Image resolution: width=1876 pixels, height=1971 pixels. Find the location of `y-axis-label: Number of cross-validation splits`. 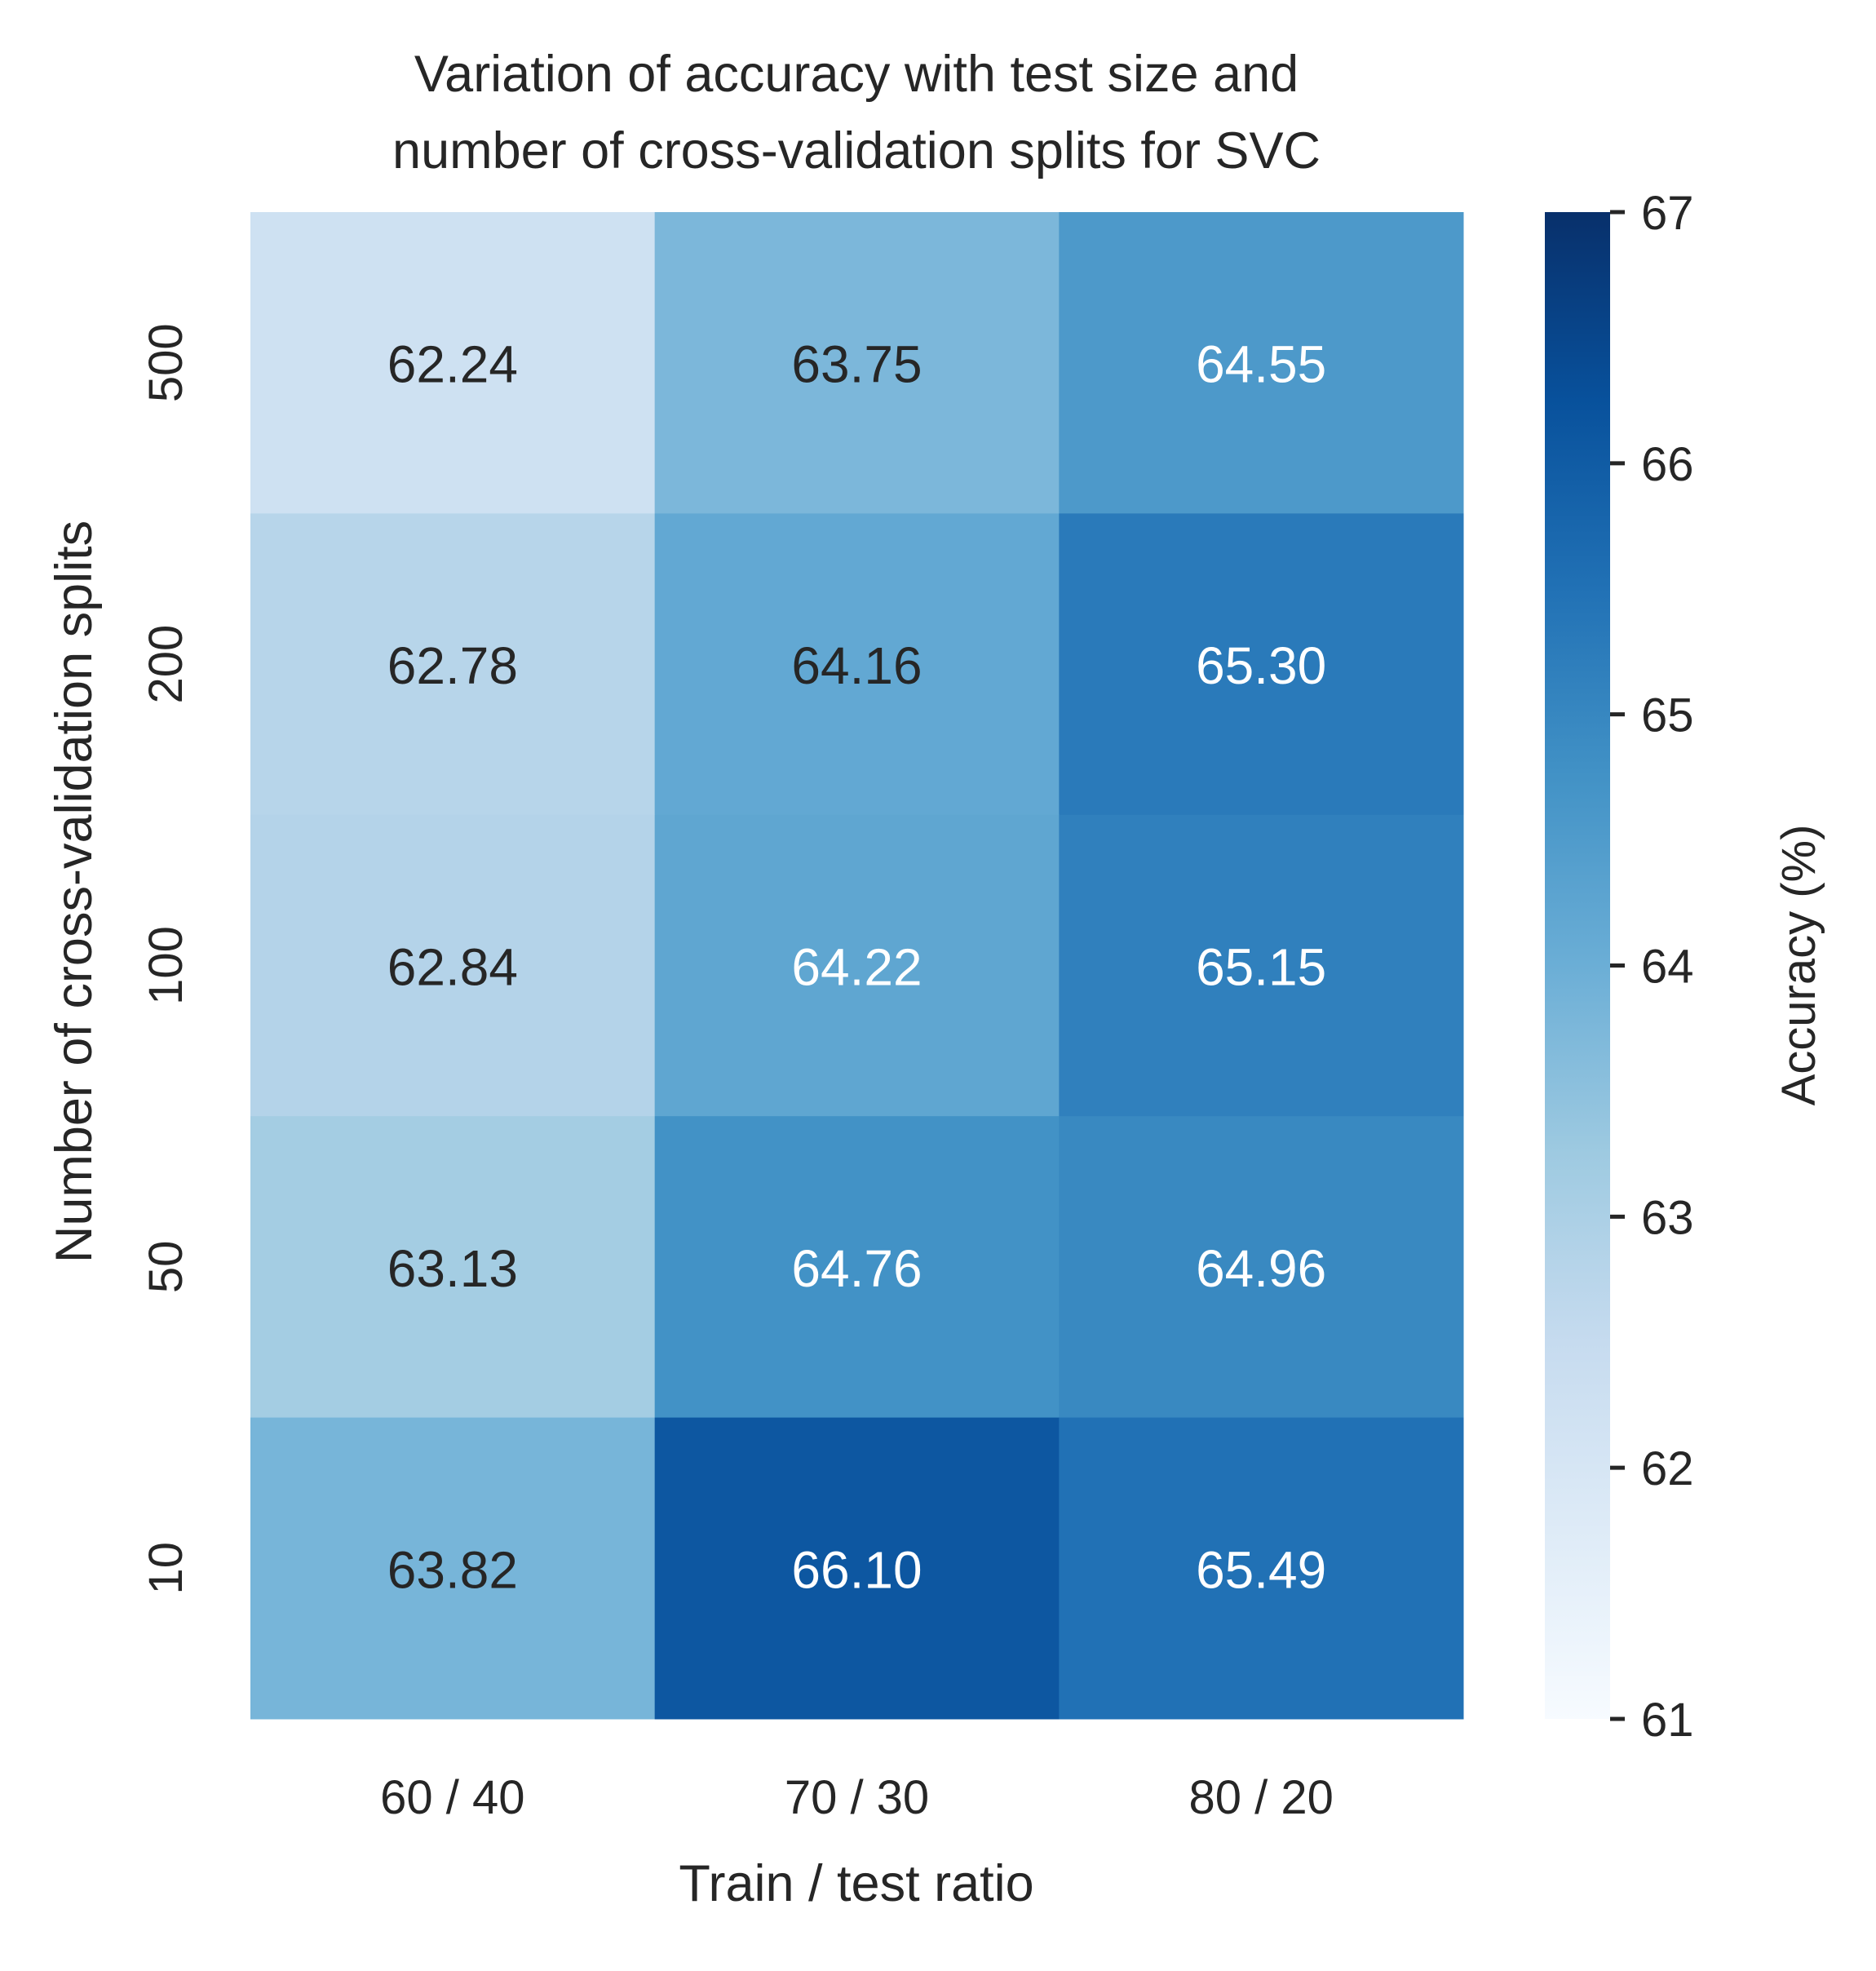

y-axis-label: Number of cross-validation splits is located at coordinates (74, 891).